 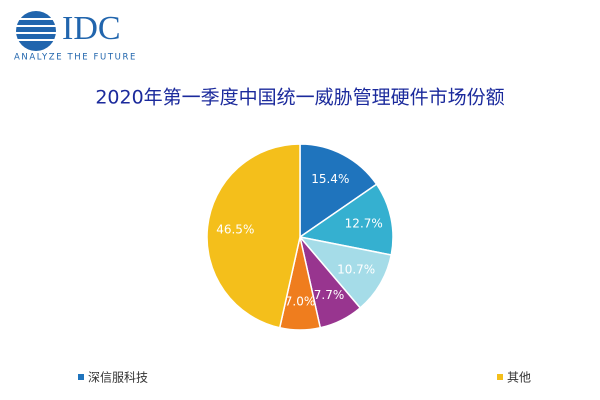 I want to click on value-label: 7.0%, so click(x=300, y=302).